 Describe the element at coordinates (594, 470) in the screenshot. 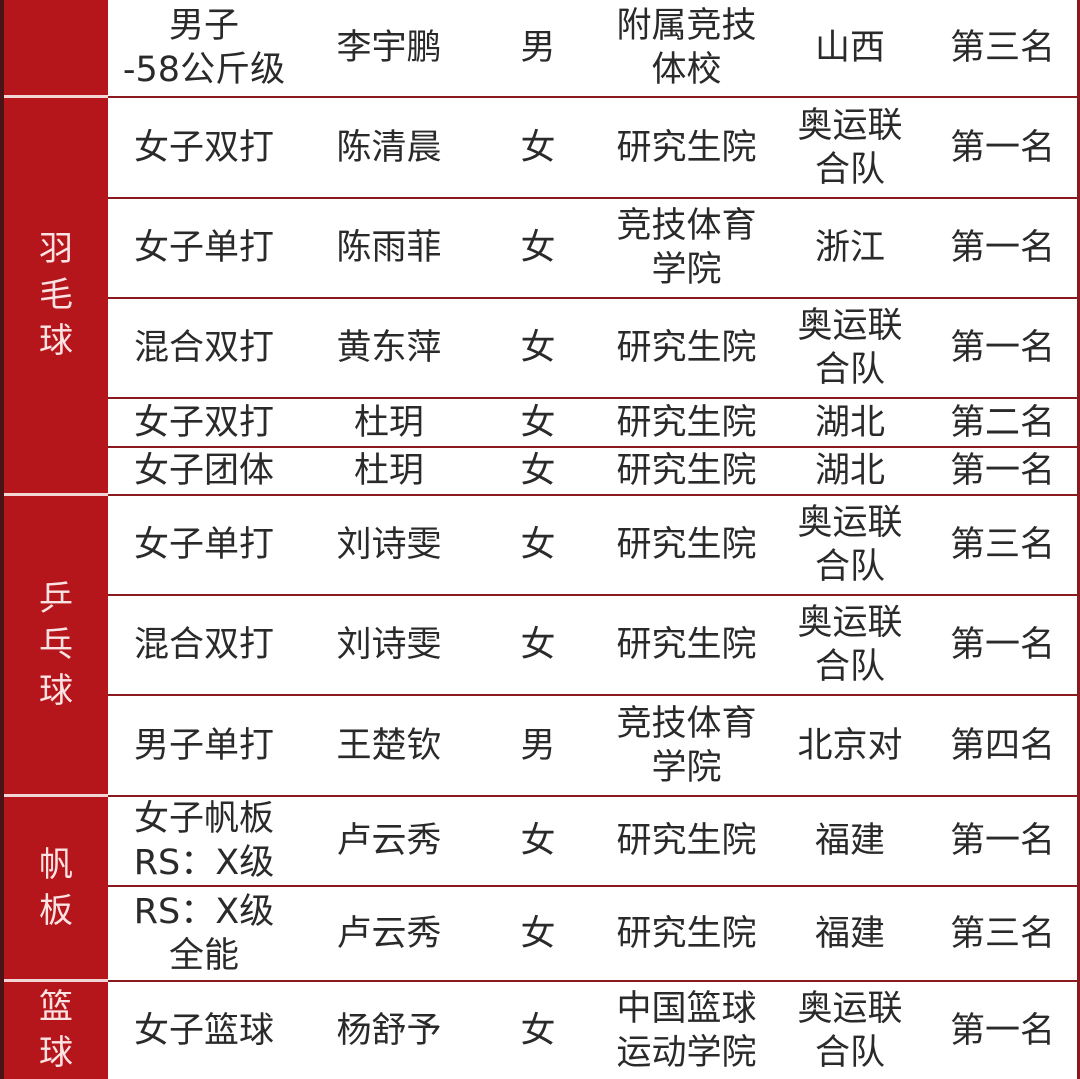

I see `table-row: 女子团体 杜玥 女 研究生院 湖北 第一名` at that location.